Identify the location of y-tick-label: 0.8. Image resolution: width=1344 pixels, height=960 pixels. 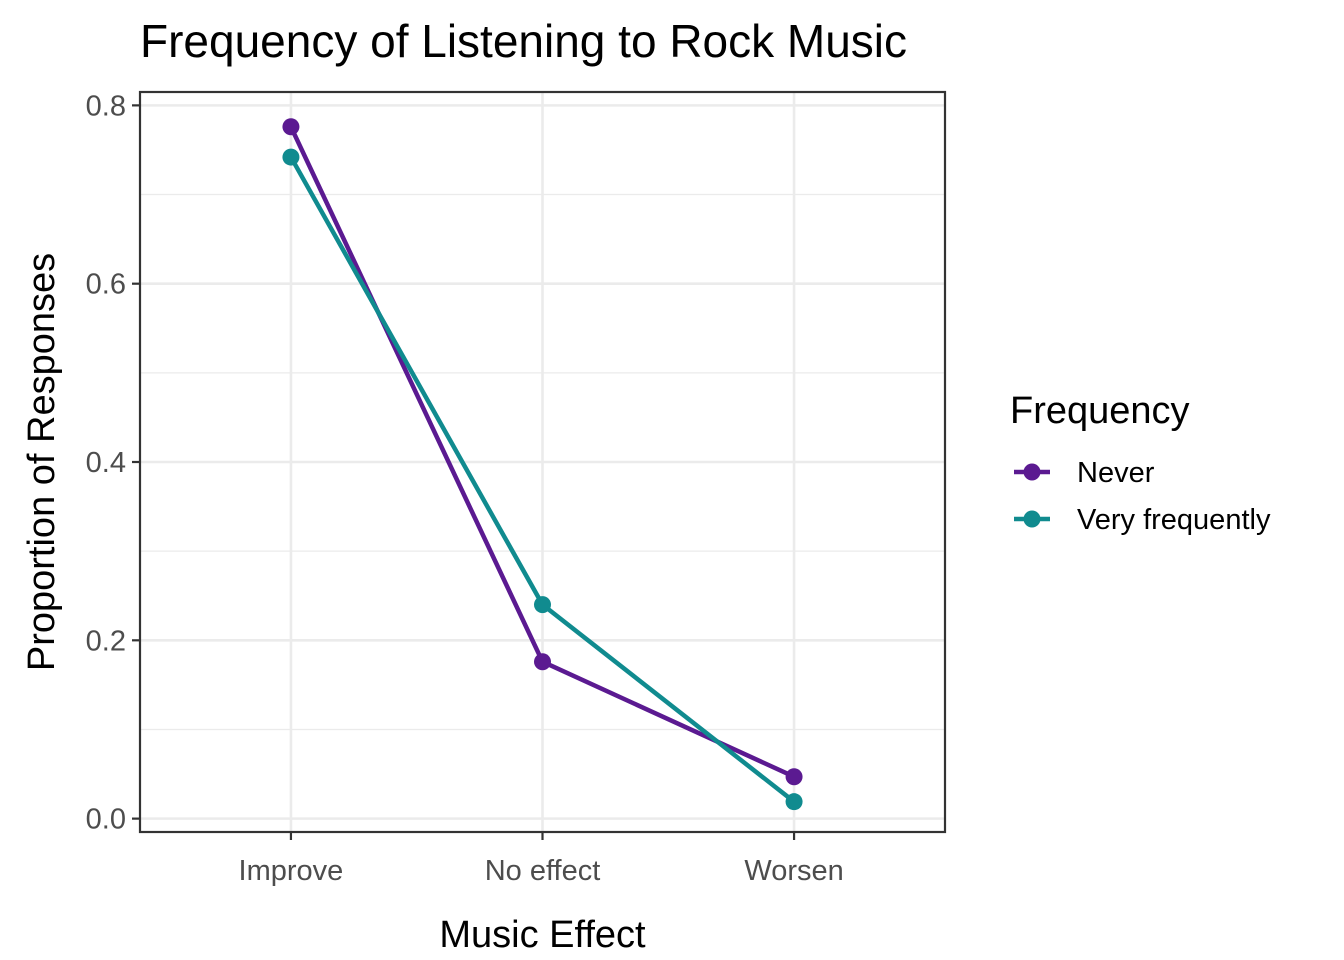
(106, 106).